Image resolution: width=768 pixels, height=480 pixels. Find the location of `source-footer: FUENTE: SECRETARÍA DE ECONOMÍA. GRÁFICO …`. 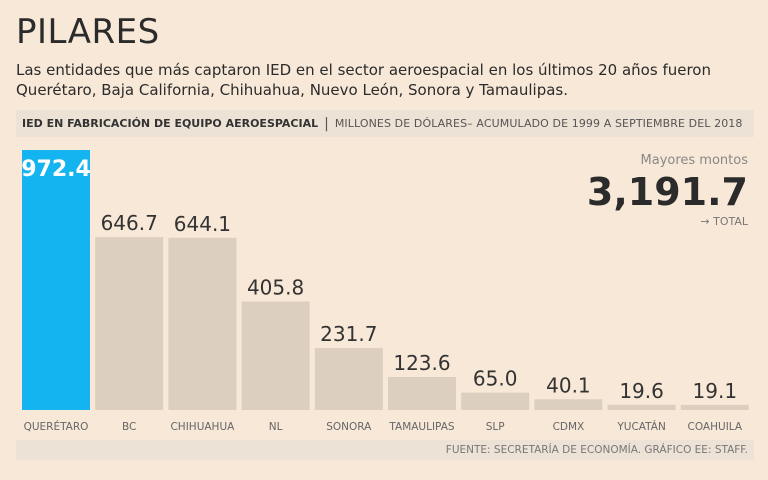

source-footer: FUENTE: SECRETARÍA DE ECONOMÍA. GRÁFICO … is located at coordinates (385, 450).